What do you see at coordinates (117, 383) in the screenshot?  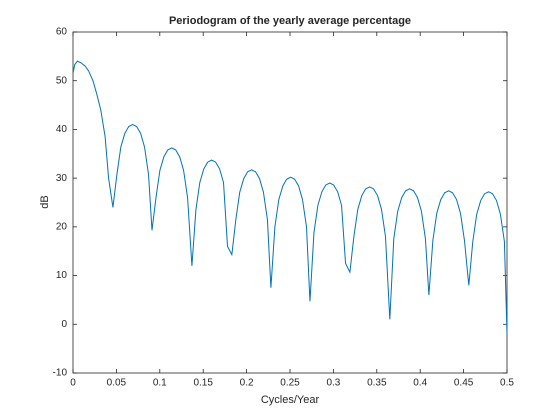 I see `x-tick-label: 0.05` at bounding box center [117, 383].